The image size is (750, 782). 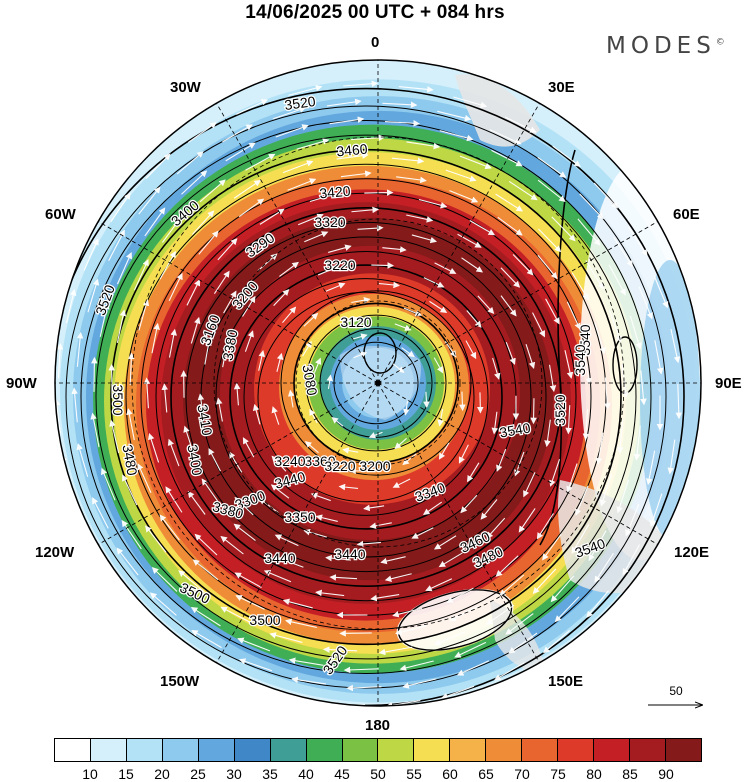 I want to click on contour-label-text: 3400, so click(x=194, y=460).